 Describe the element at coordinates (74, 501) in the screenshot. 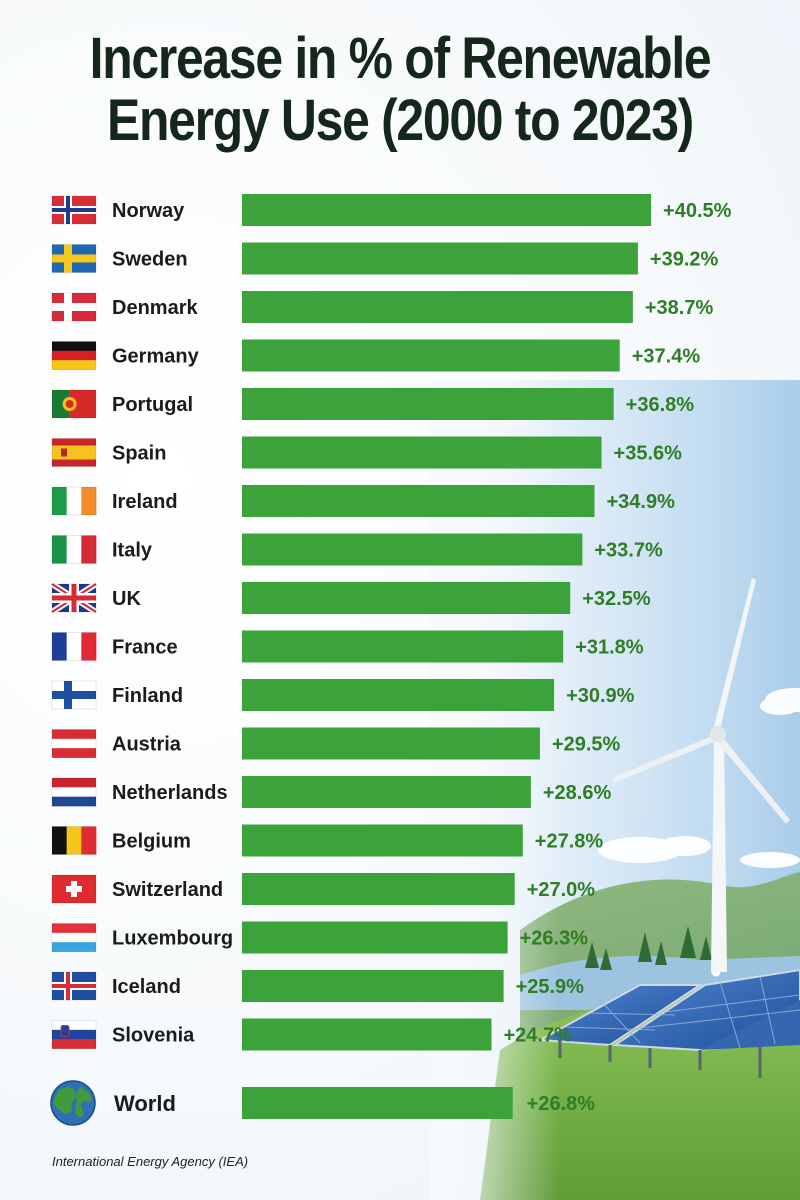

I see `flag-ireland` at that location.